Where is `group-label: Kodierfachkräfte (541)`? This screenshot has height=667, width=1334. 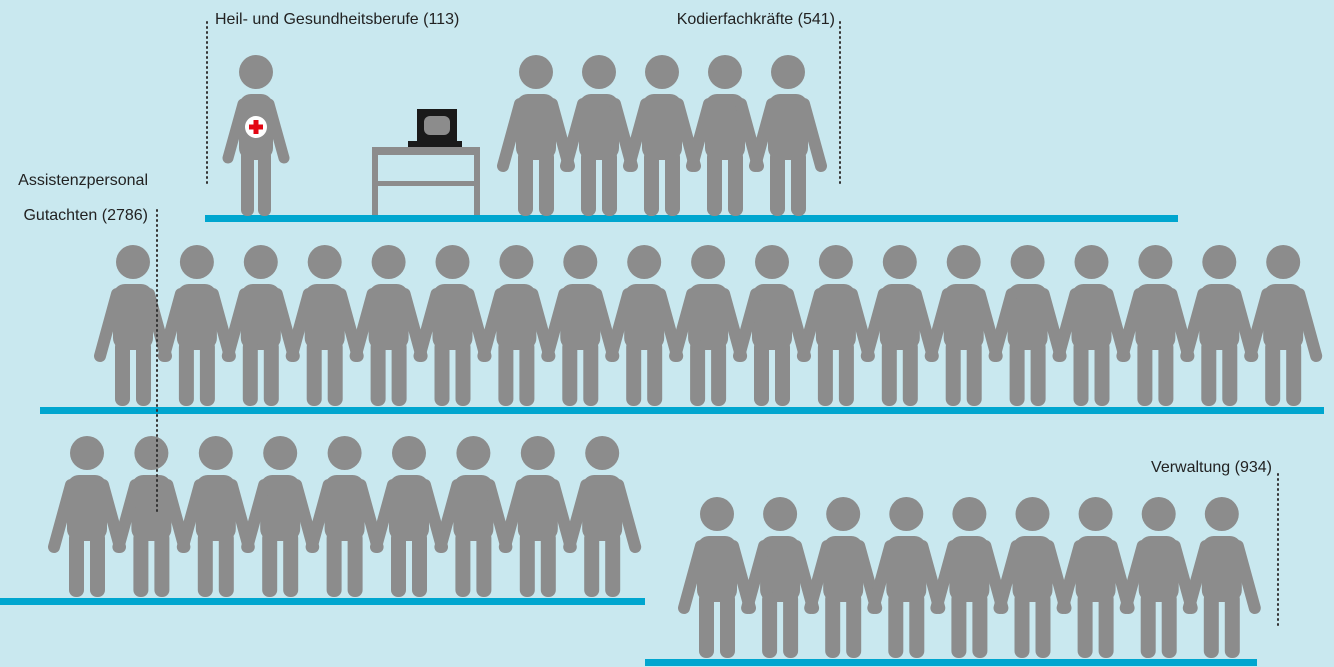 group-label: Kodierfachkräfte (541) is located at coordinates (756, 19).